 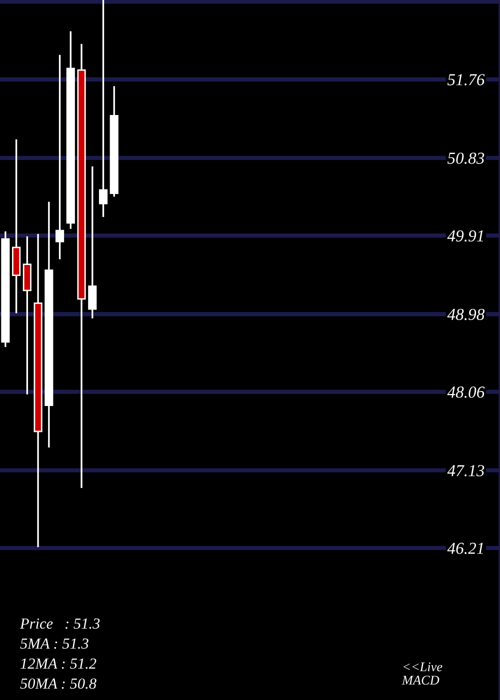 I want to click on y-tick-label: 51.76, so click(x=466, y=80).